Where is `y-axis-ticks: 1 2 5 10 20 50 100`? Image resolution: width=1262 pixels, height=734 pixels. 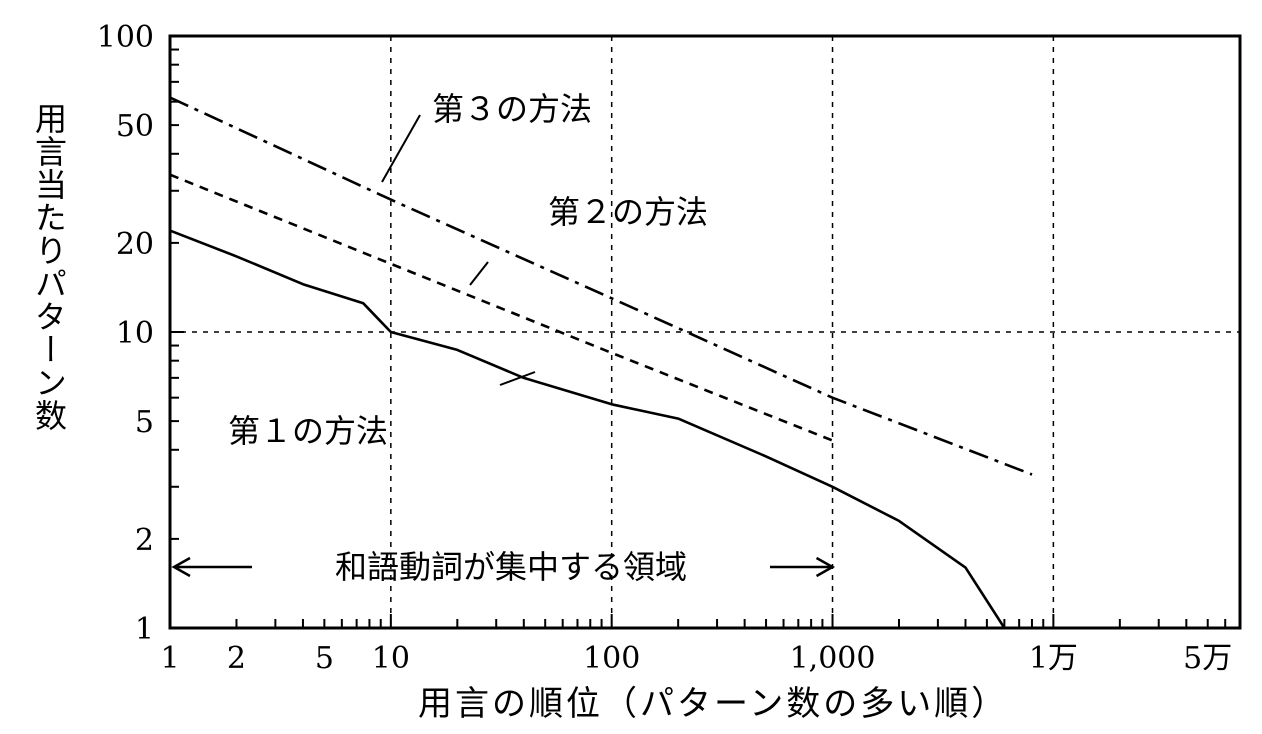 y-axis-ticks: 1 2 5 10 20 50 100 is located at coordinates (140, 333).